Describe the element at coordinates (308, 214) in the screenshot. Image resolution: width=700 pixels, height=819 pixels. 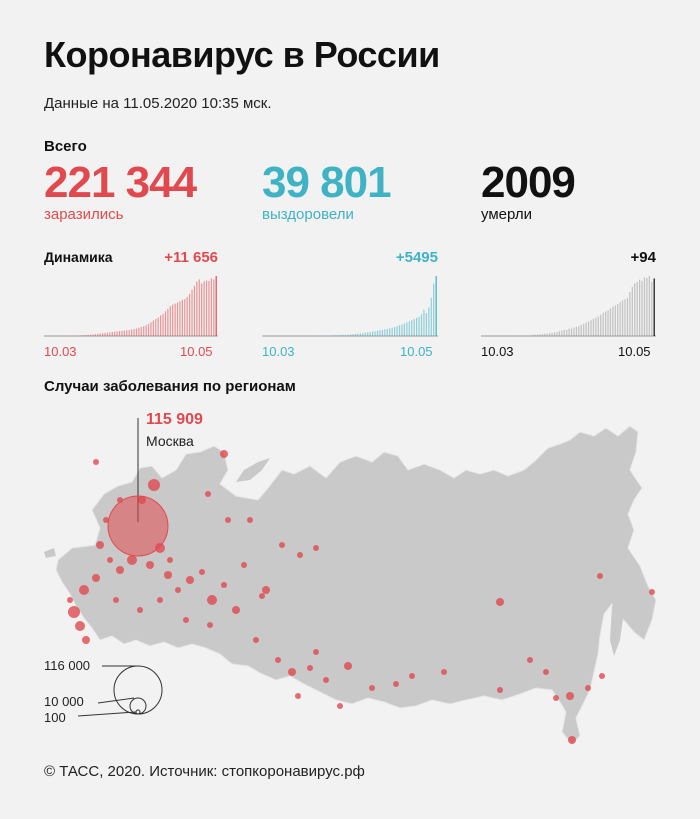
I see `recovered-label: выздоровели` at that location.